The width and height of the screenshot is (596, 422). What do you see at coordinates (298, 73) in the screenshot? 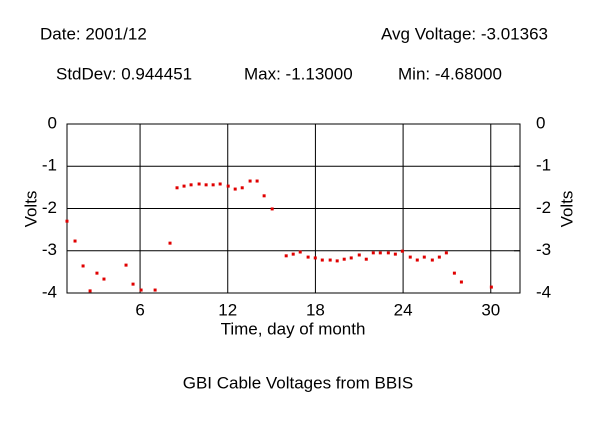
I see `header-max: Max: -1.13000` at bounding box center [298, 73].